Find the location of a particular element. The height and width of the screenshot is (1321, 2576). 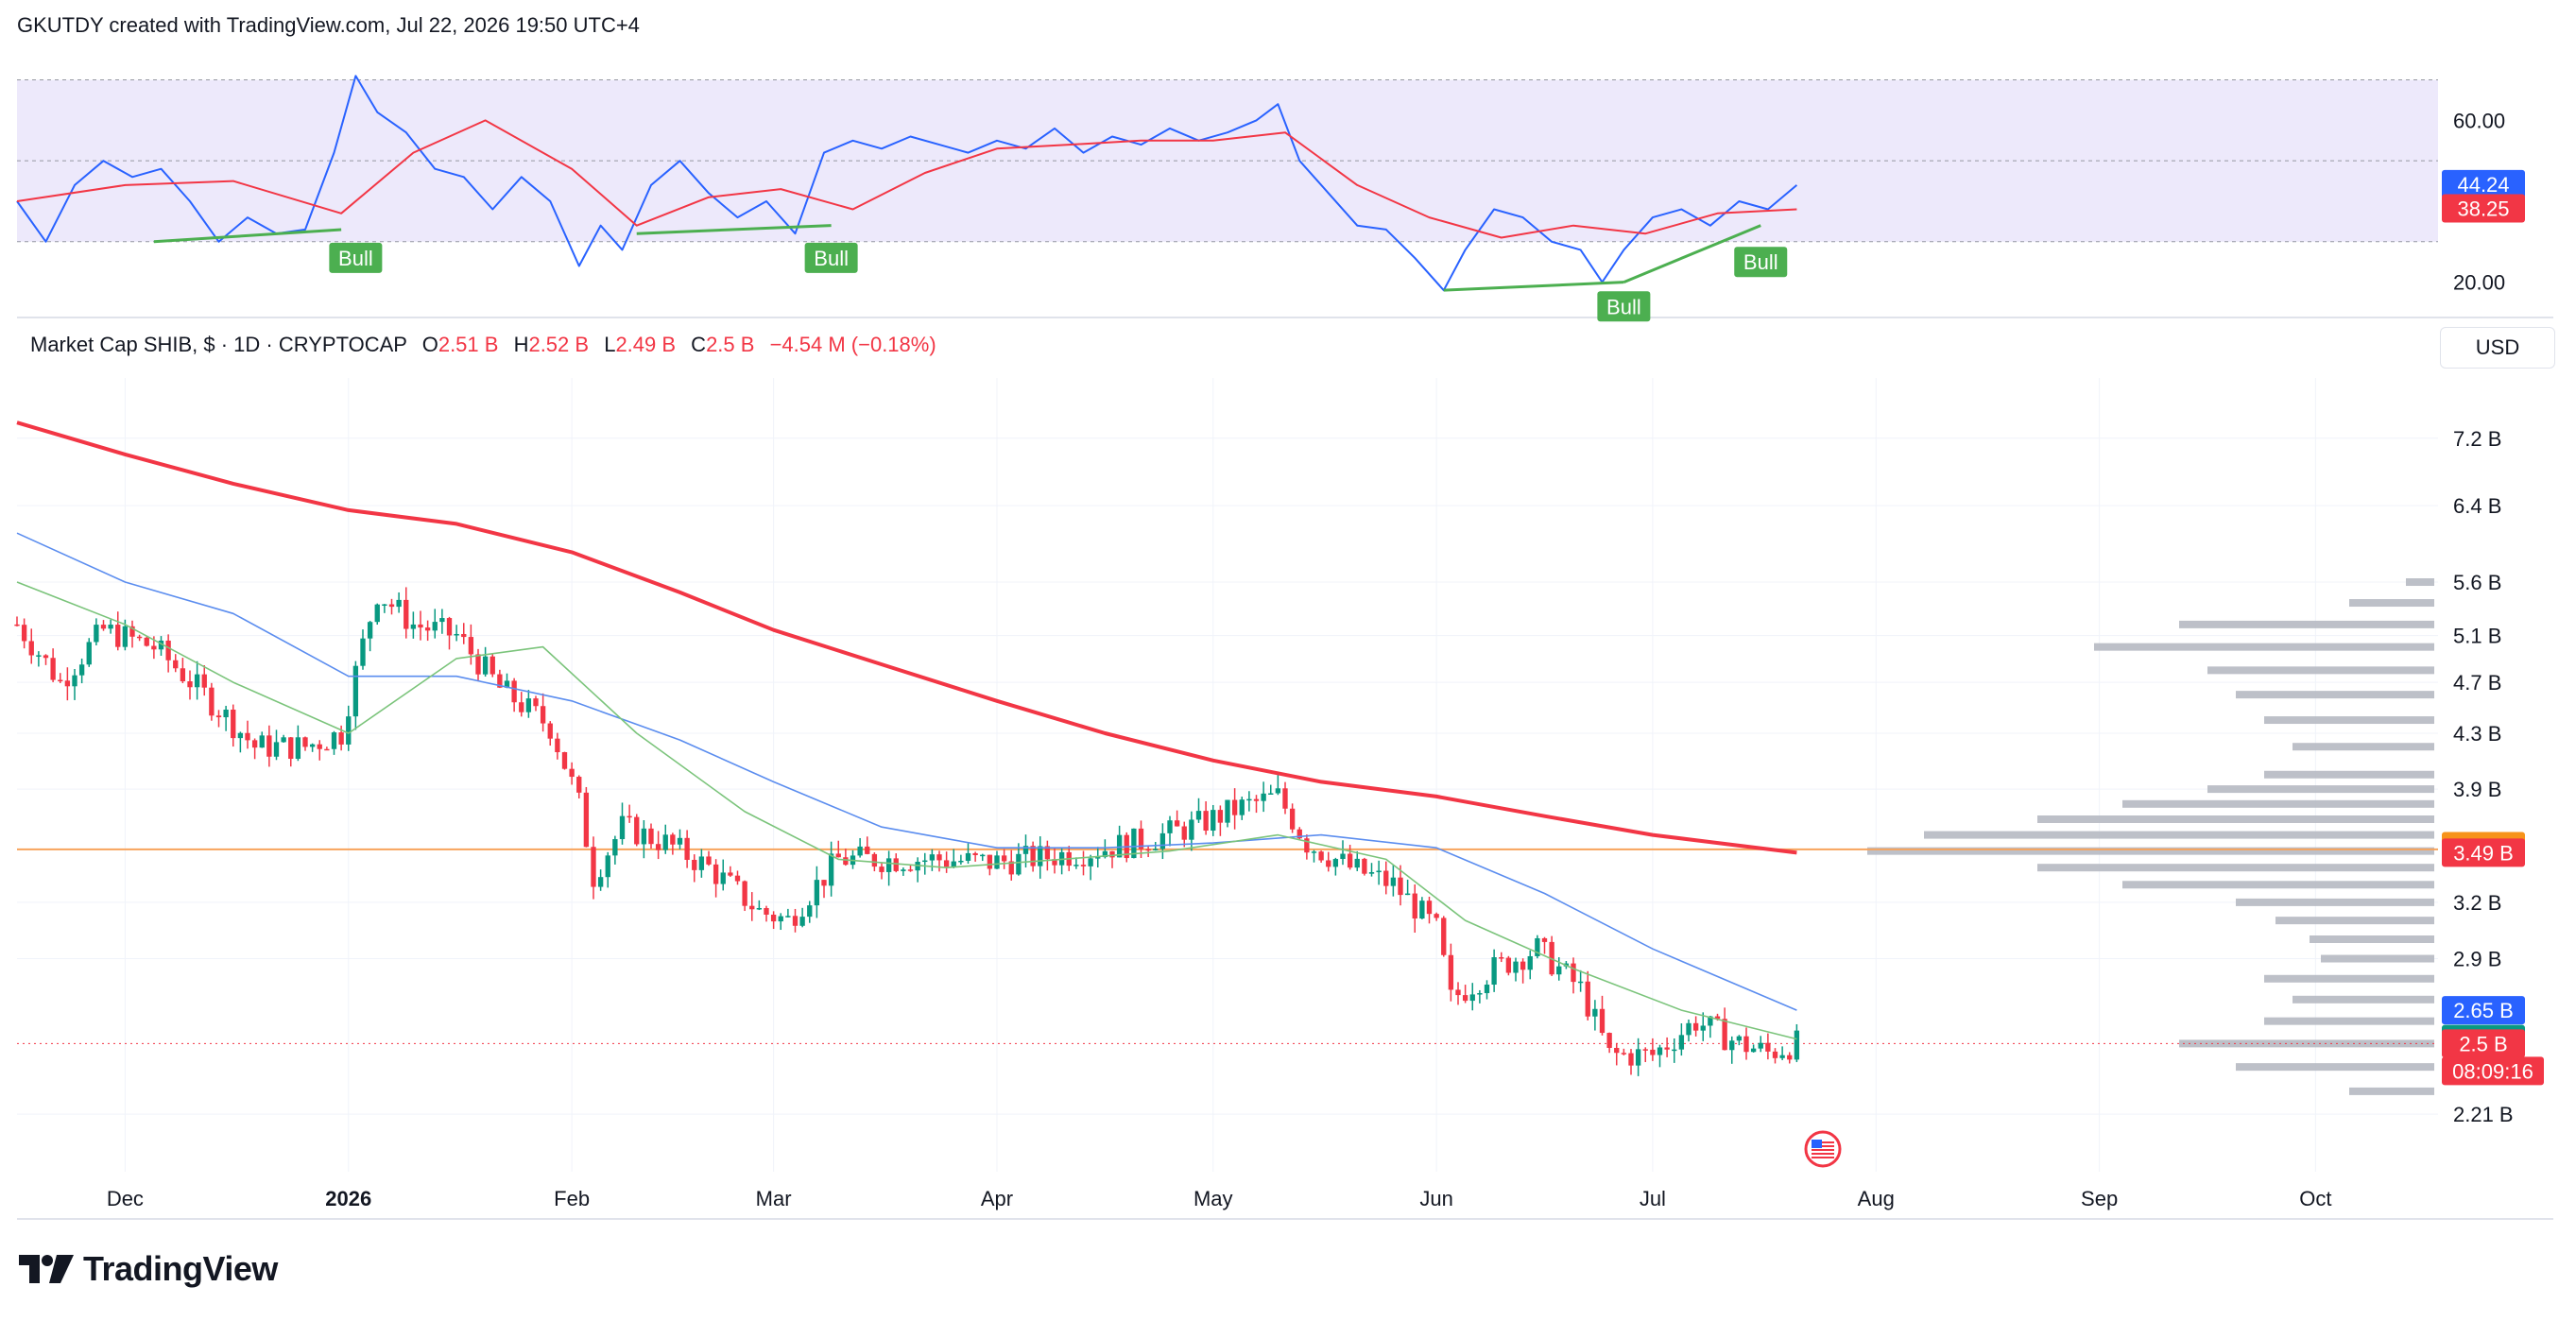

time-tick-label: Sep is located at coordinates (2099, 1198).